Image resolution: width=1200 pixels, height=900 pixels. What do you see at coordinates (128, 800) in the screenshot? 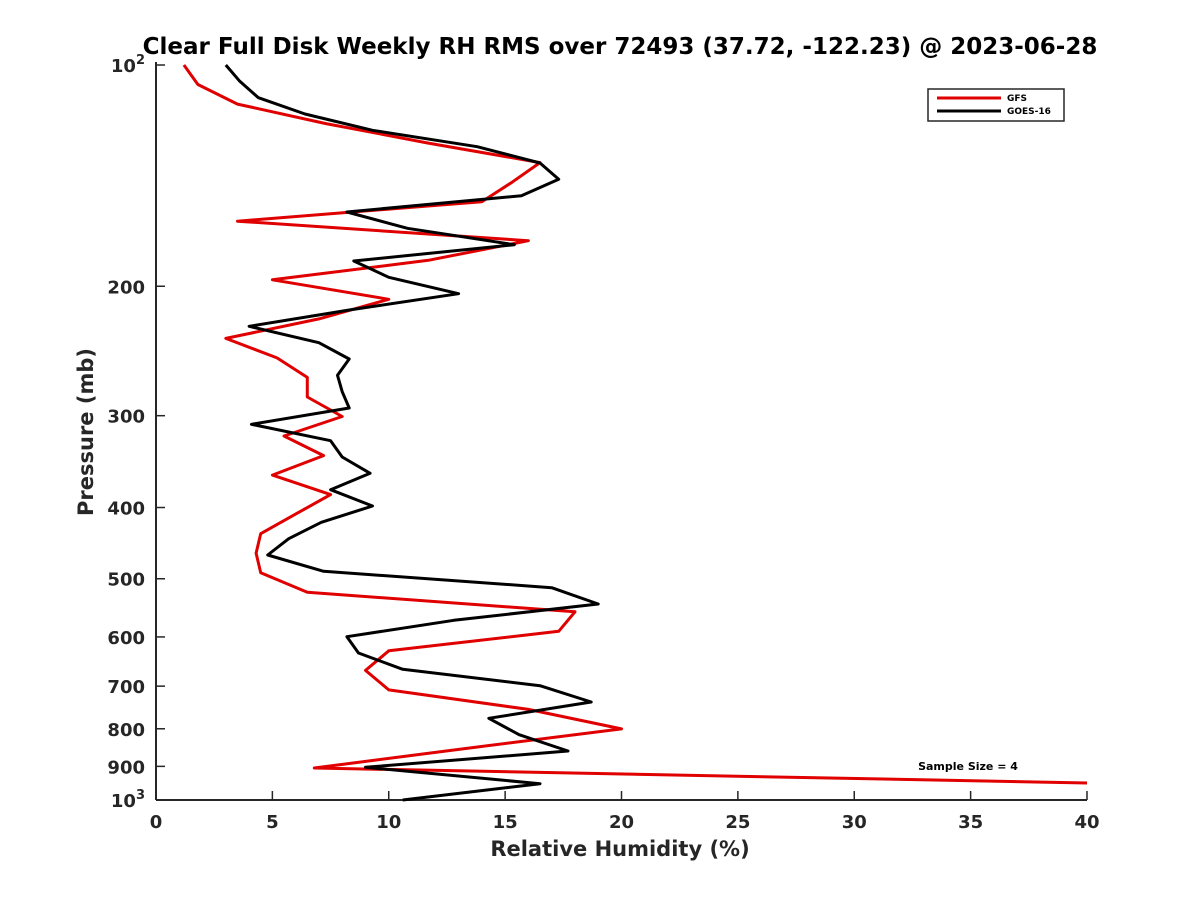
I see `y-tick-label: 10³` at bounding box center [128, 800].